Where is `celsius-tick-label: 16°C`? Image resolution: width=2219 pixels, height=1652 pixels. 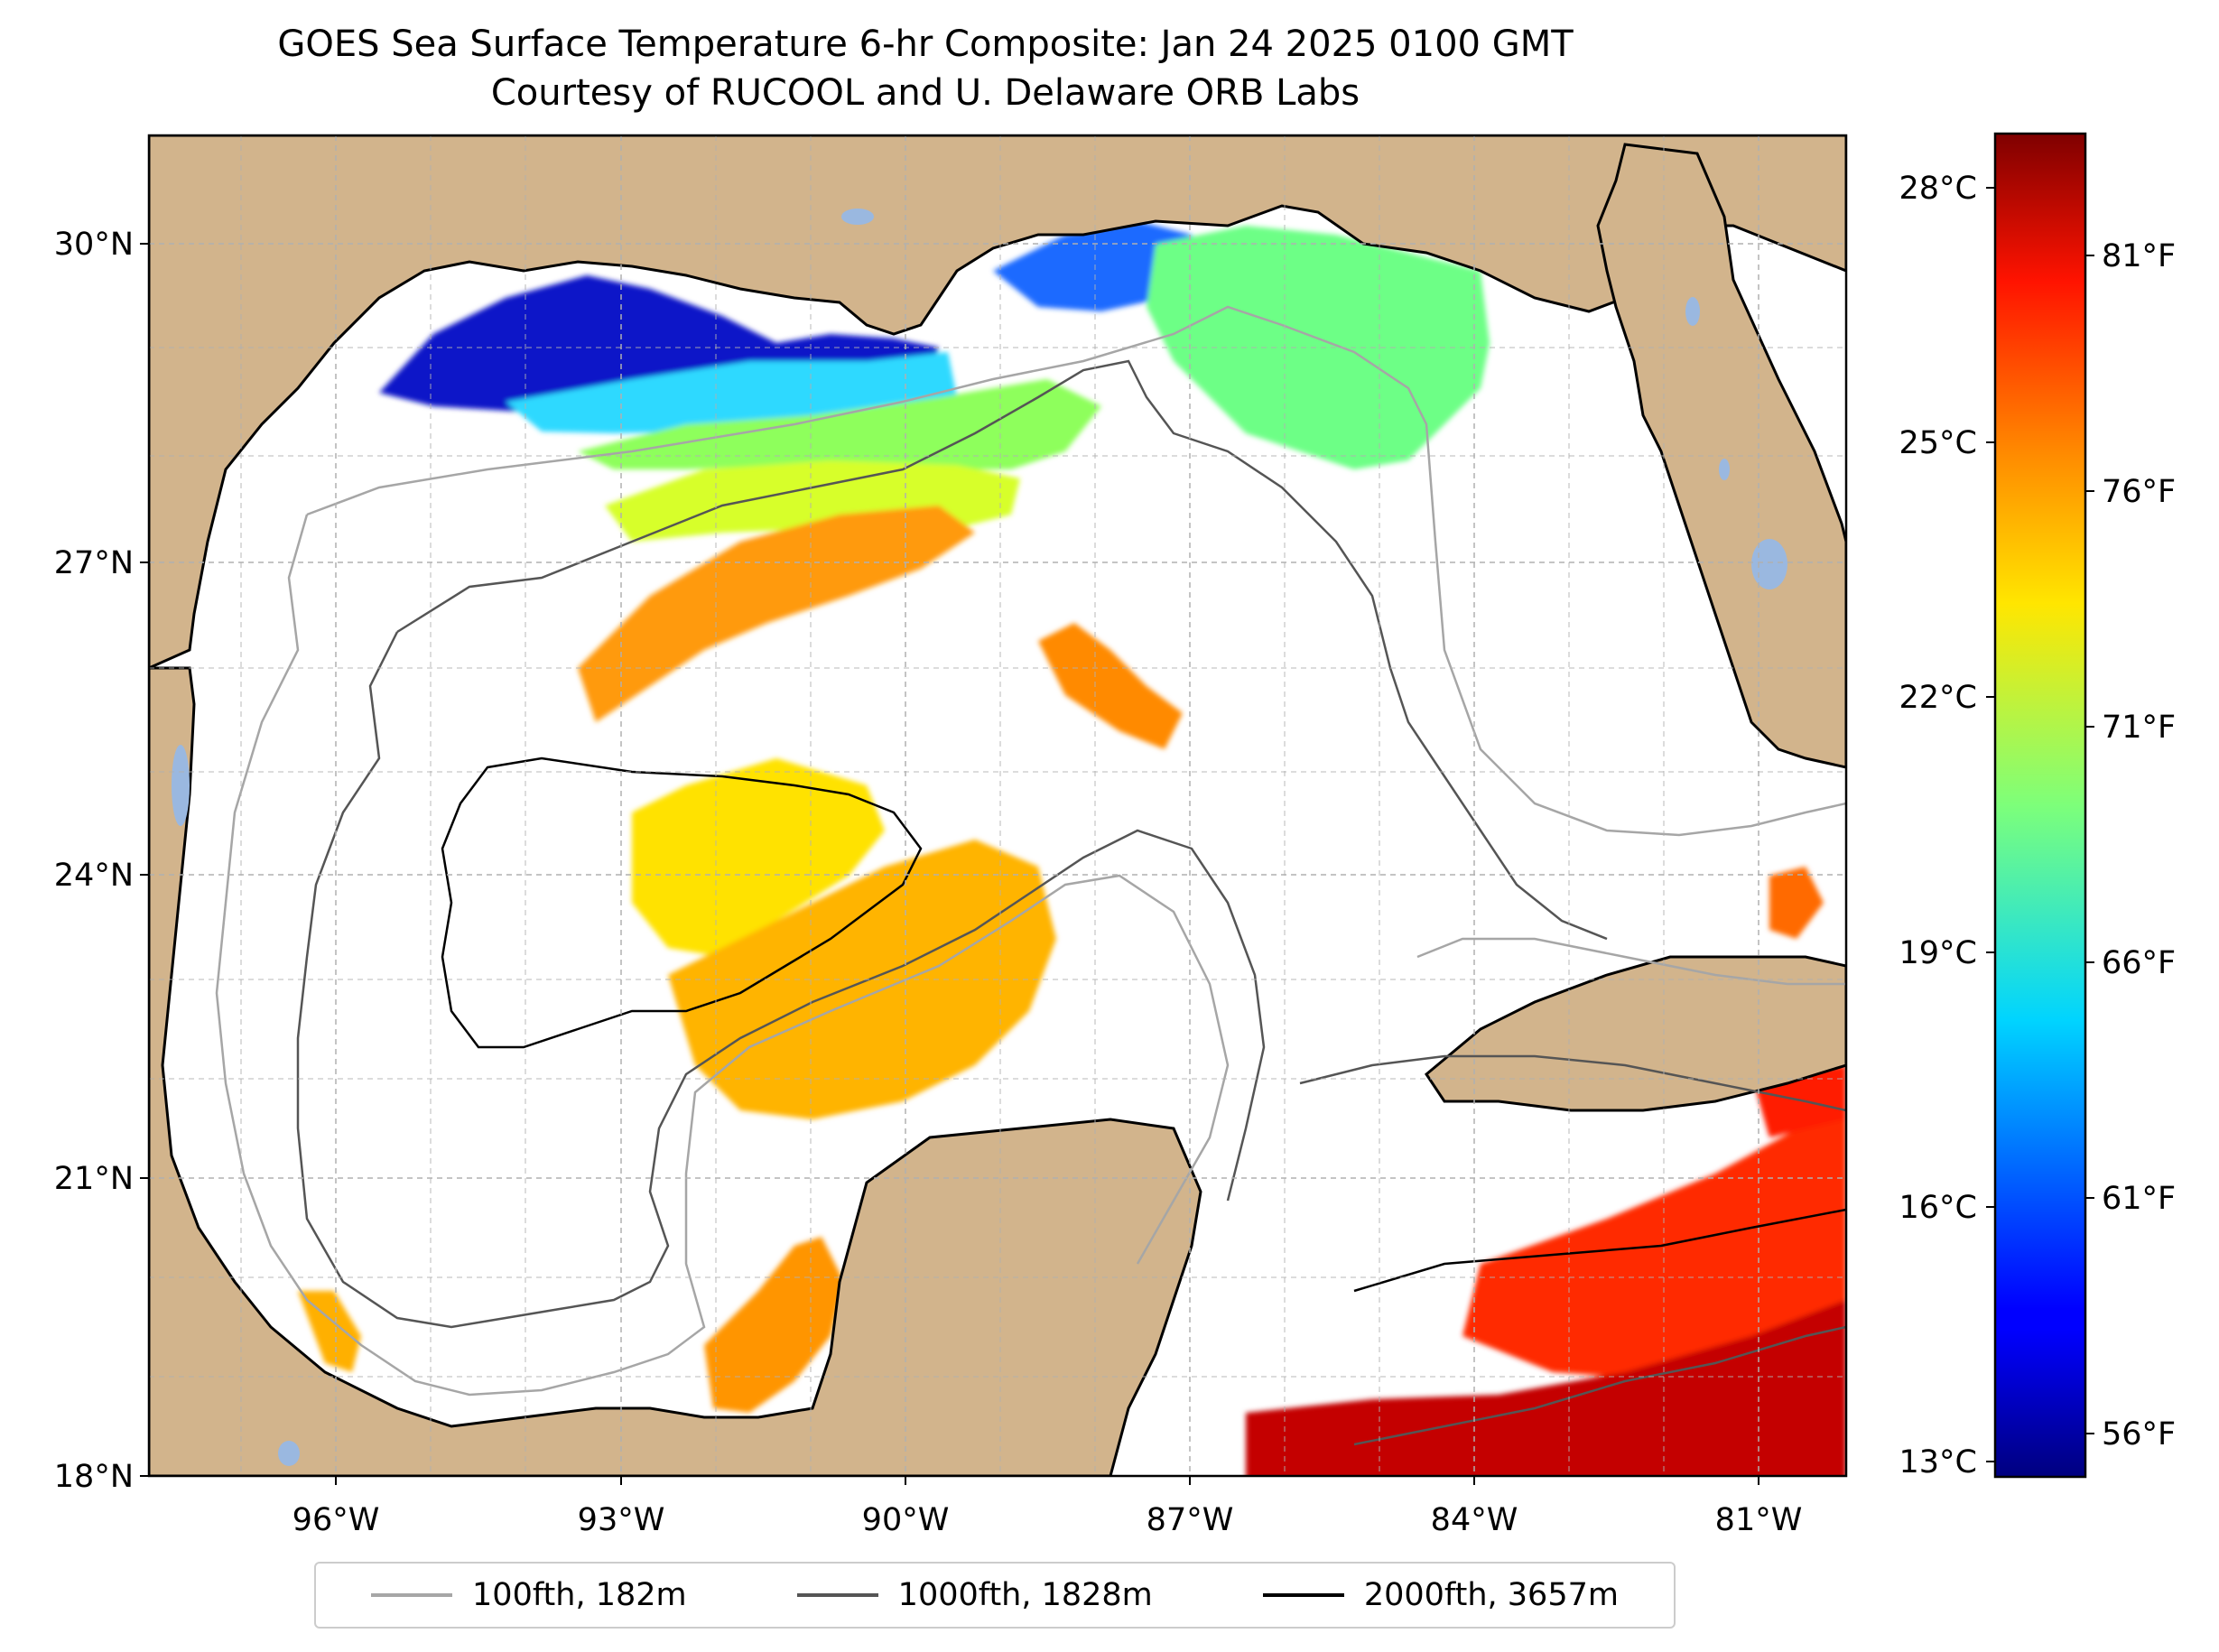
celsius-tick-label: 16°C is located at coordinates (1938, 1208).